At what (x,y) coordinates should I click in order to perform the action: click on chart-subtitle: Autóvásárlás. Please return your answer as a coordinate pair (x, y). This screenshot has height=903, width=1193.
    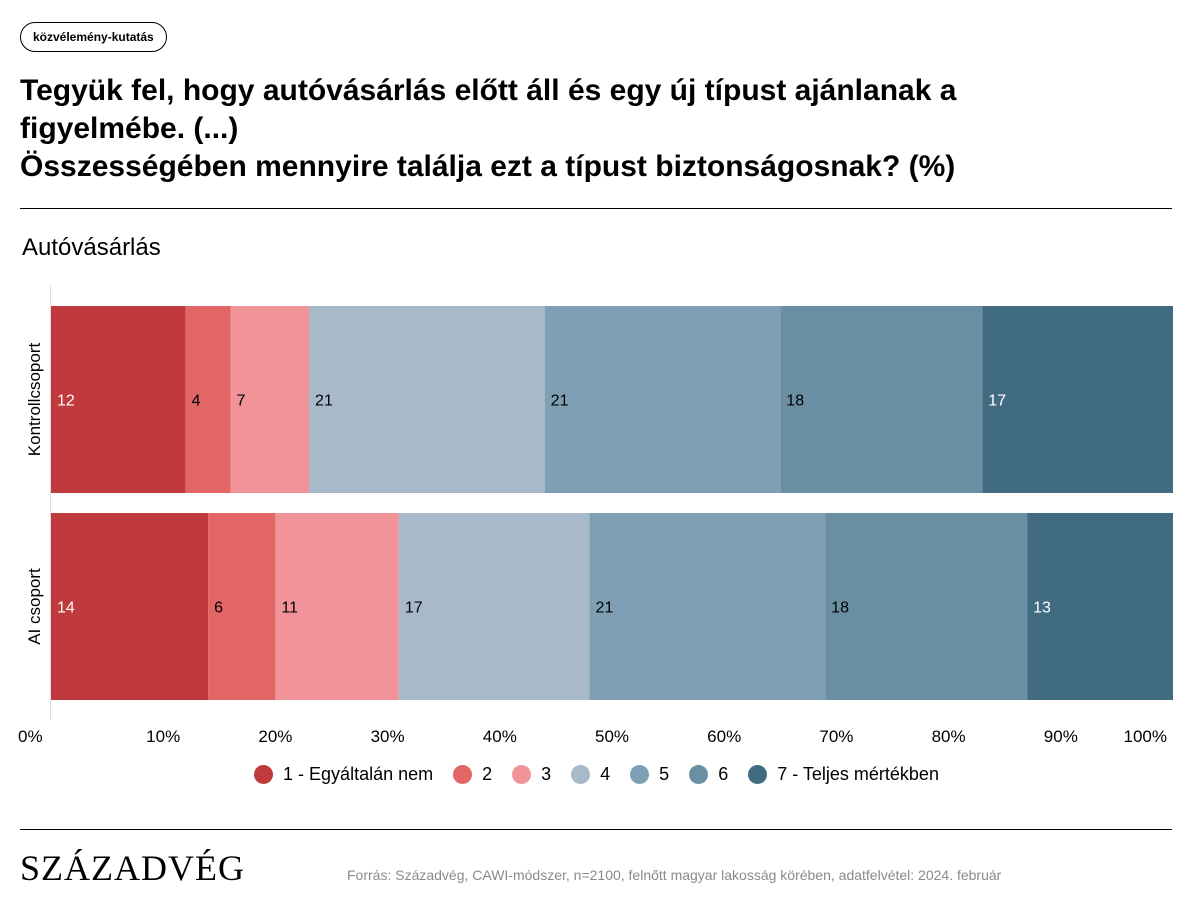
    Looking at the image, I should click on (91, 247).